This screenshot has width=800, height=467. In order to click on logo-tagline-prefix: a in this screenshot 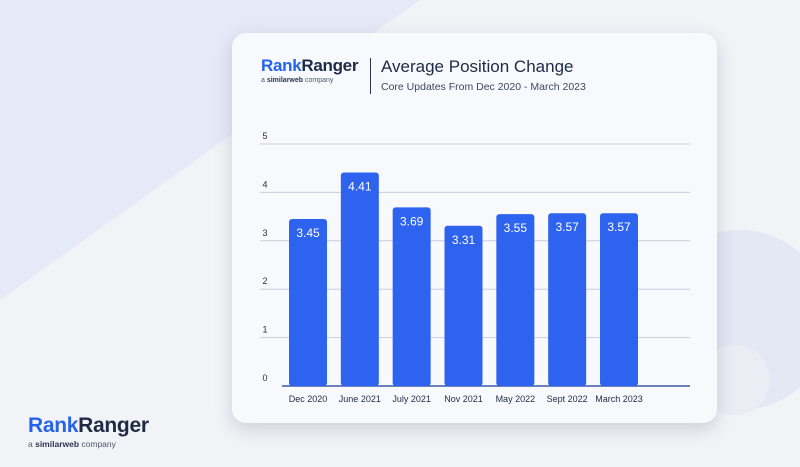, I will do `click(264, 80)`.